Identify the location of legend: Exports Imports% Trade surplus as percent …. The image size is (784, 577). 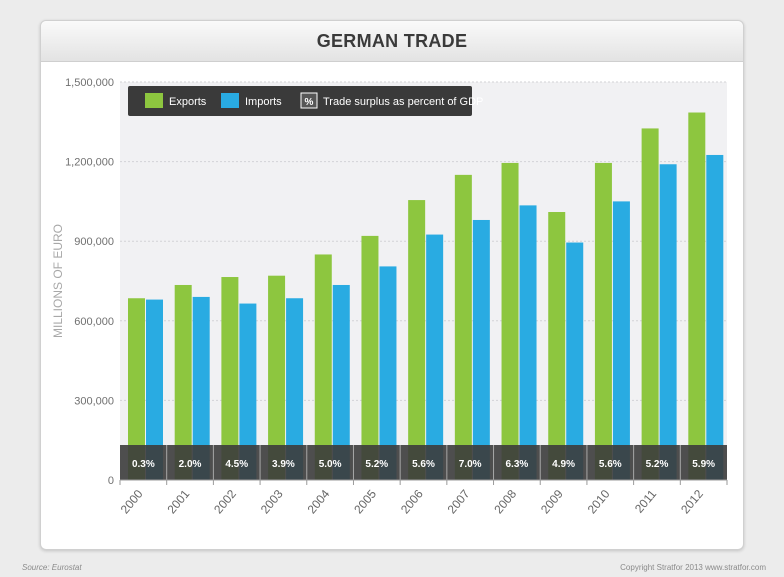
(305, 101).